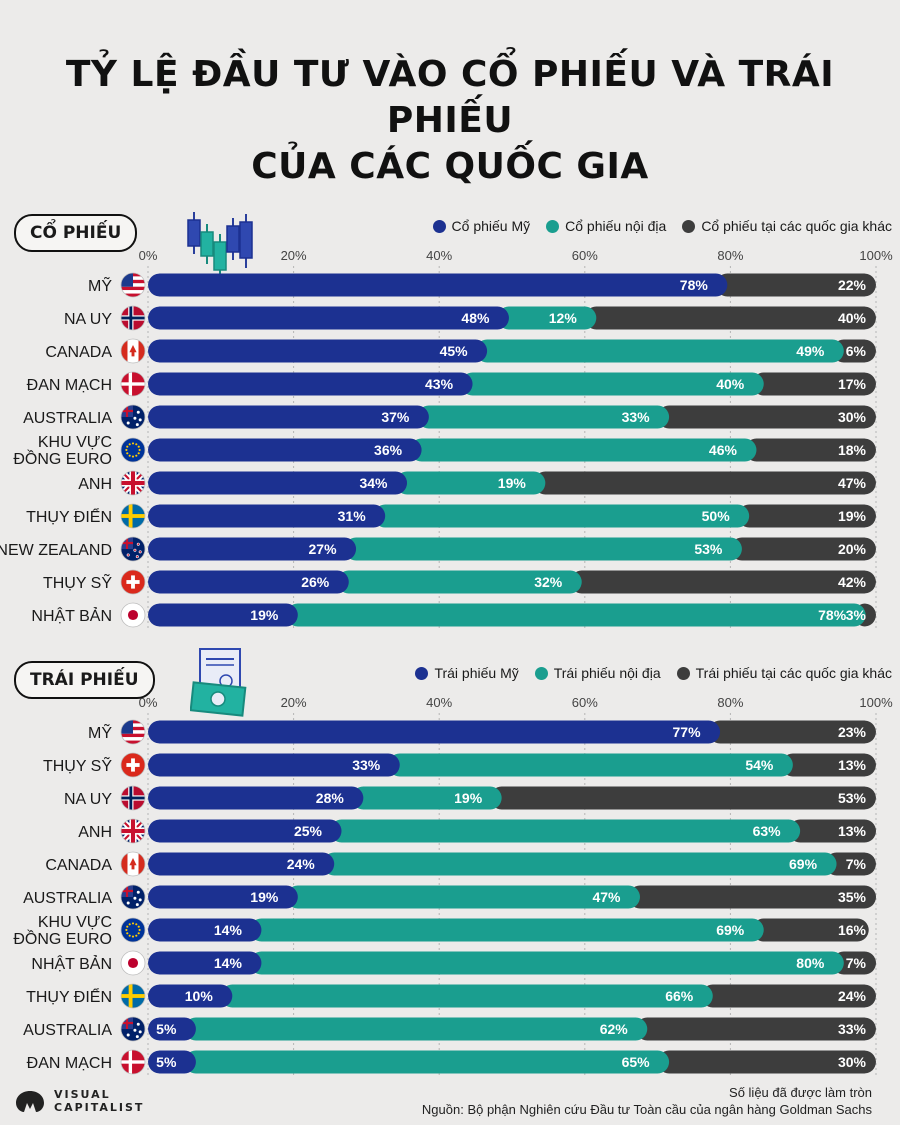 The height and width of the screenshot is (1125, 900). Describe the element at coordinates (352, 516) in the screenshot. I see `bar-value-label: 31%` at that location.